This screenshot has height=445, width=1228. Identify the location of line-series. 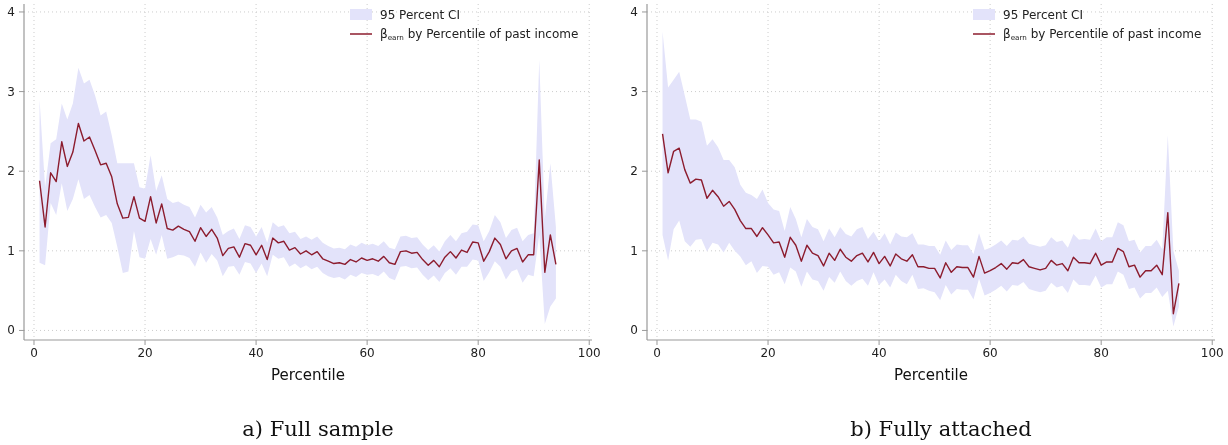
(297, 198).